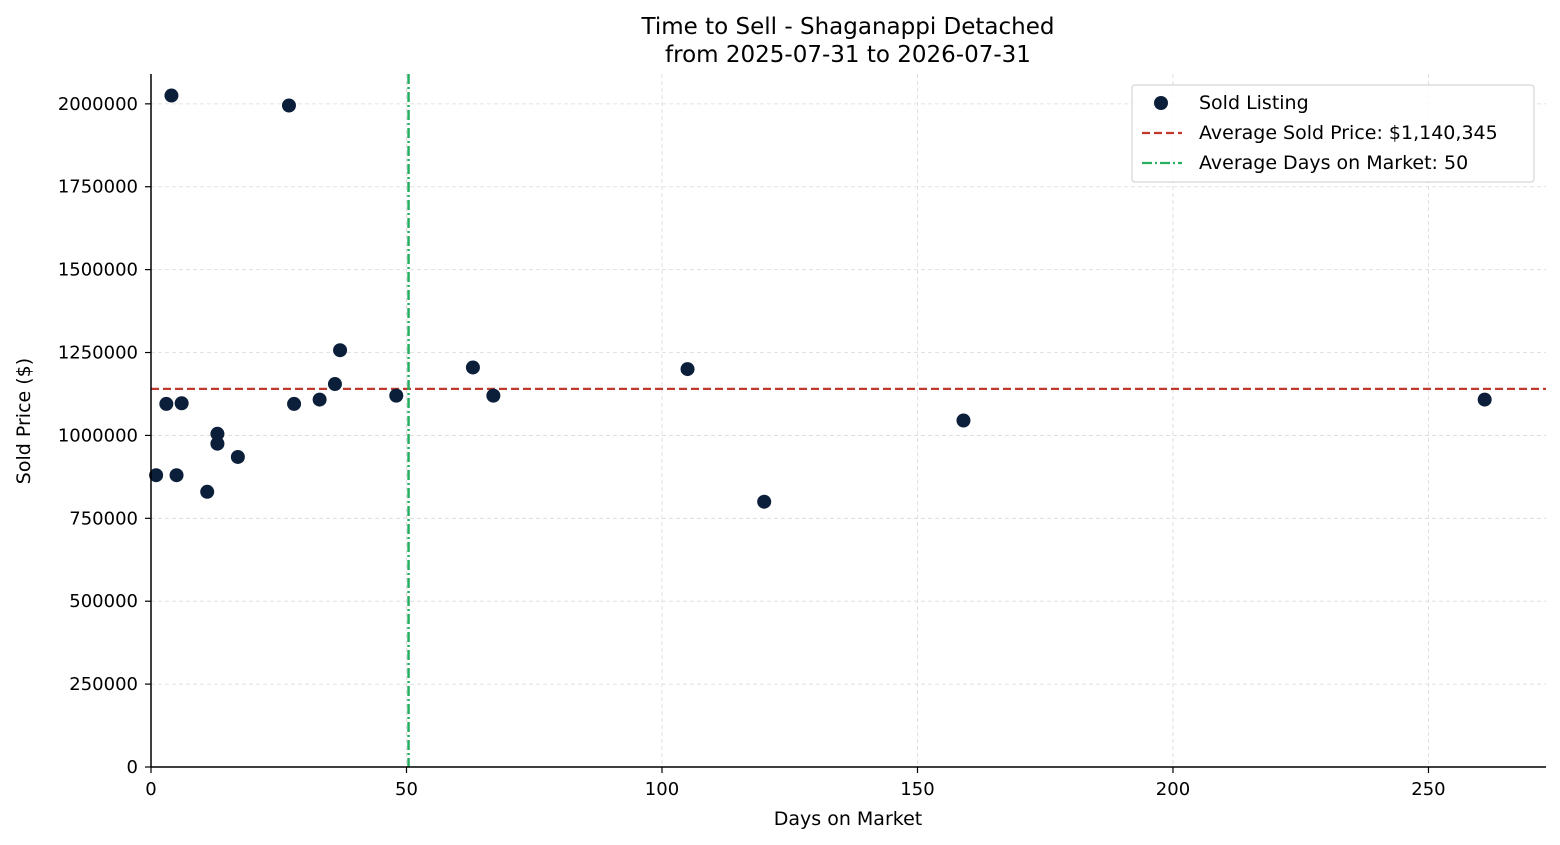  Describe the element at coordinates (1428, 789) in the screenshot. I see `x-tick-label: 250` at that location.